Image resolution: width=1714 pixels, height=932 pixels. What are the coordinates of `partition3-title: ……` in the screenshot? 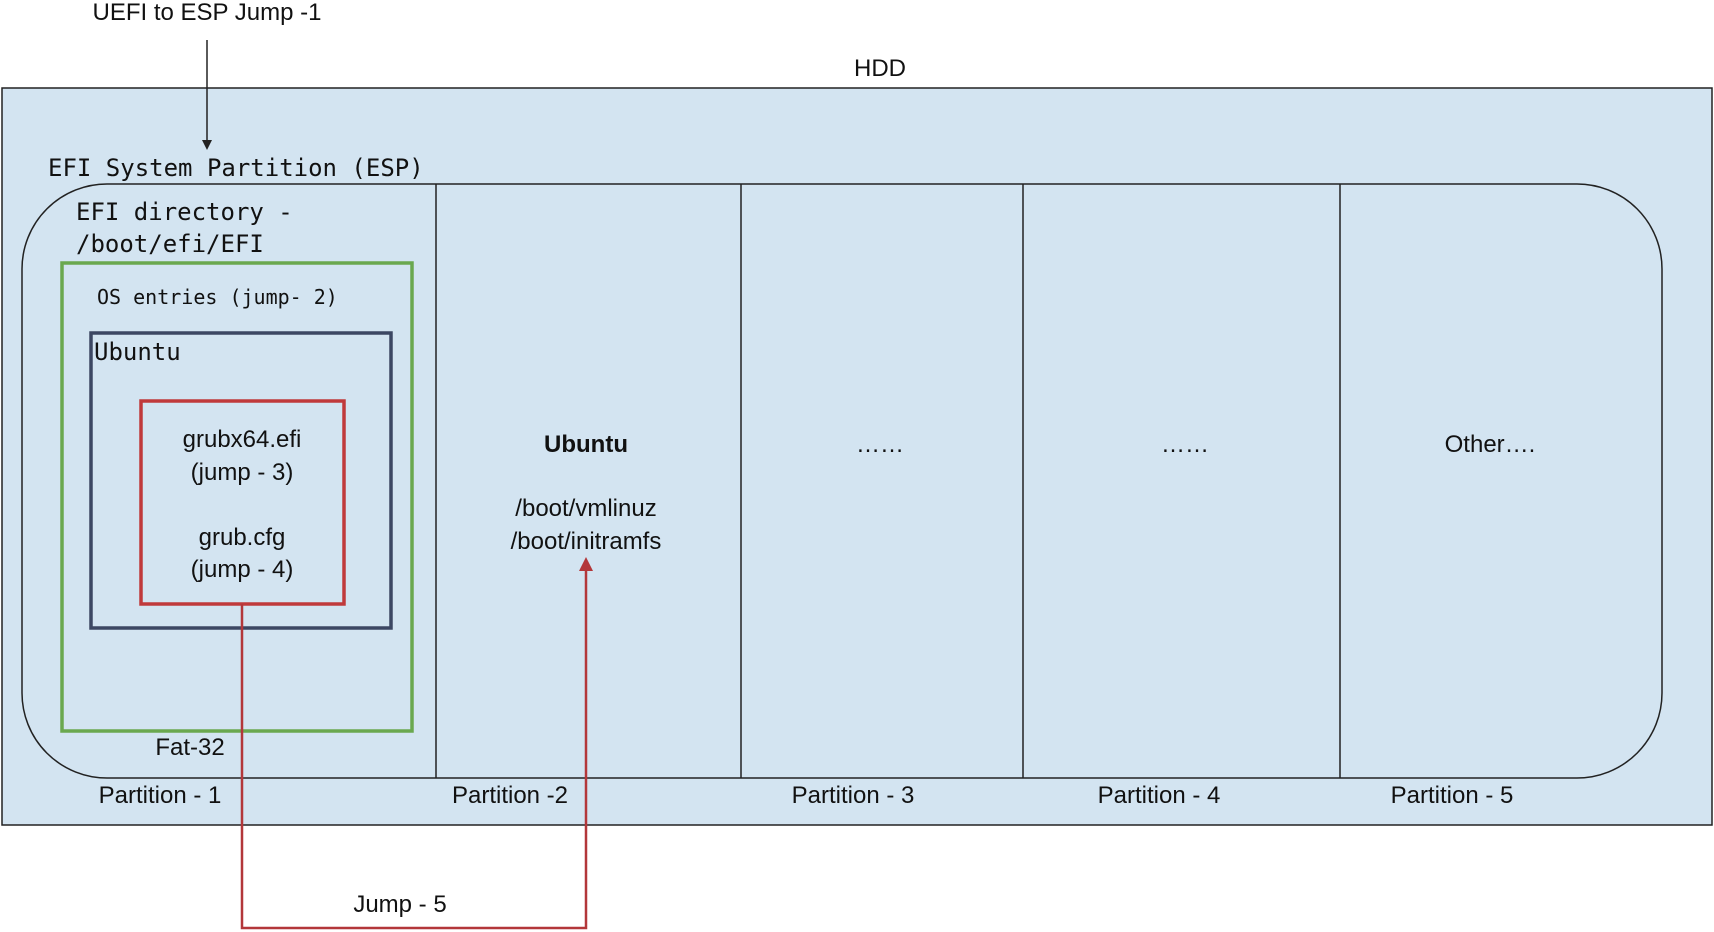 It's located at (880, 444).